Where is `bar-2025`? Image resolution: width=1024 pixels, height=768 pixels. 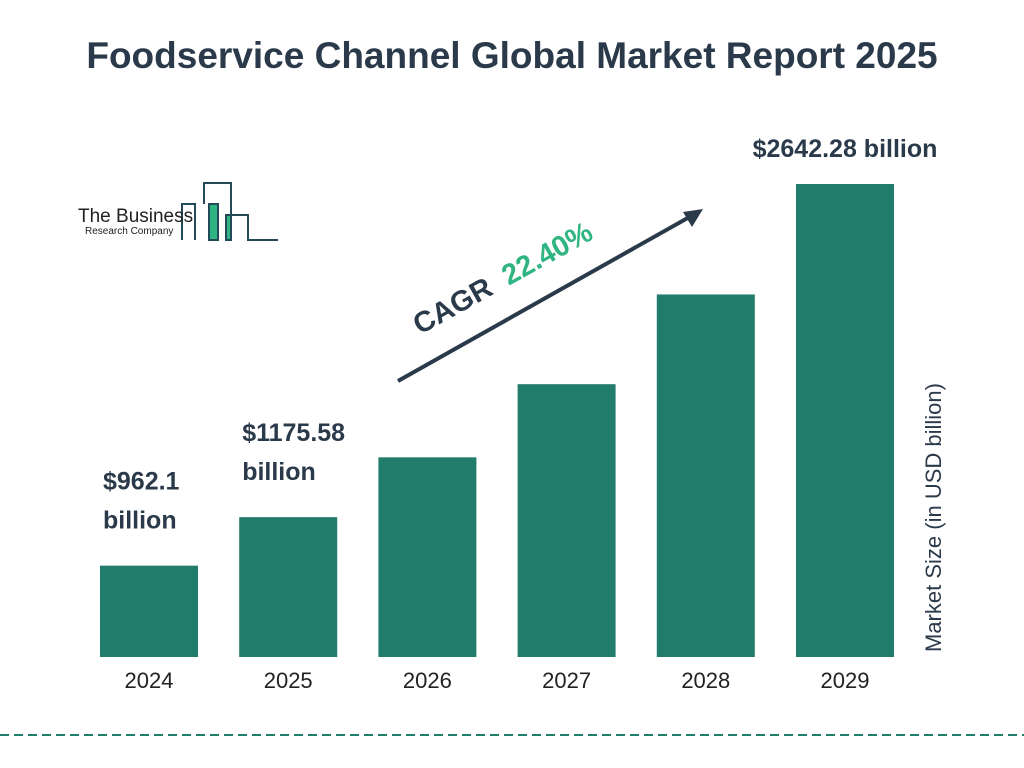 bar-2025 is located at coordinates (288, 587).